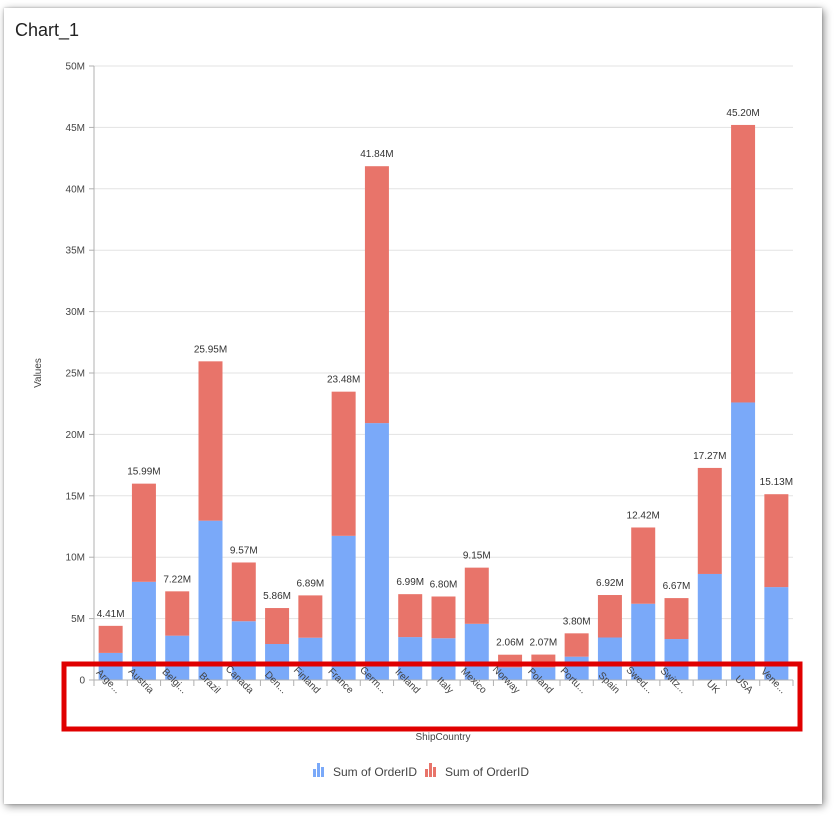 The height and width of the screenshot is (823, 836). Describe the element at coordinates (713, 688) in the screenshot. I see `x-tick-label: UK` at that location.